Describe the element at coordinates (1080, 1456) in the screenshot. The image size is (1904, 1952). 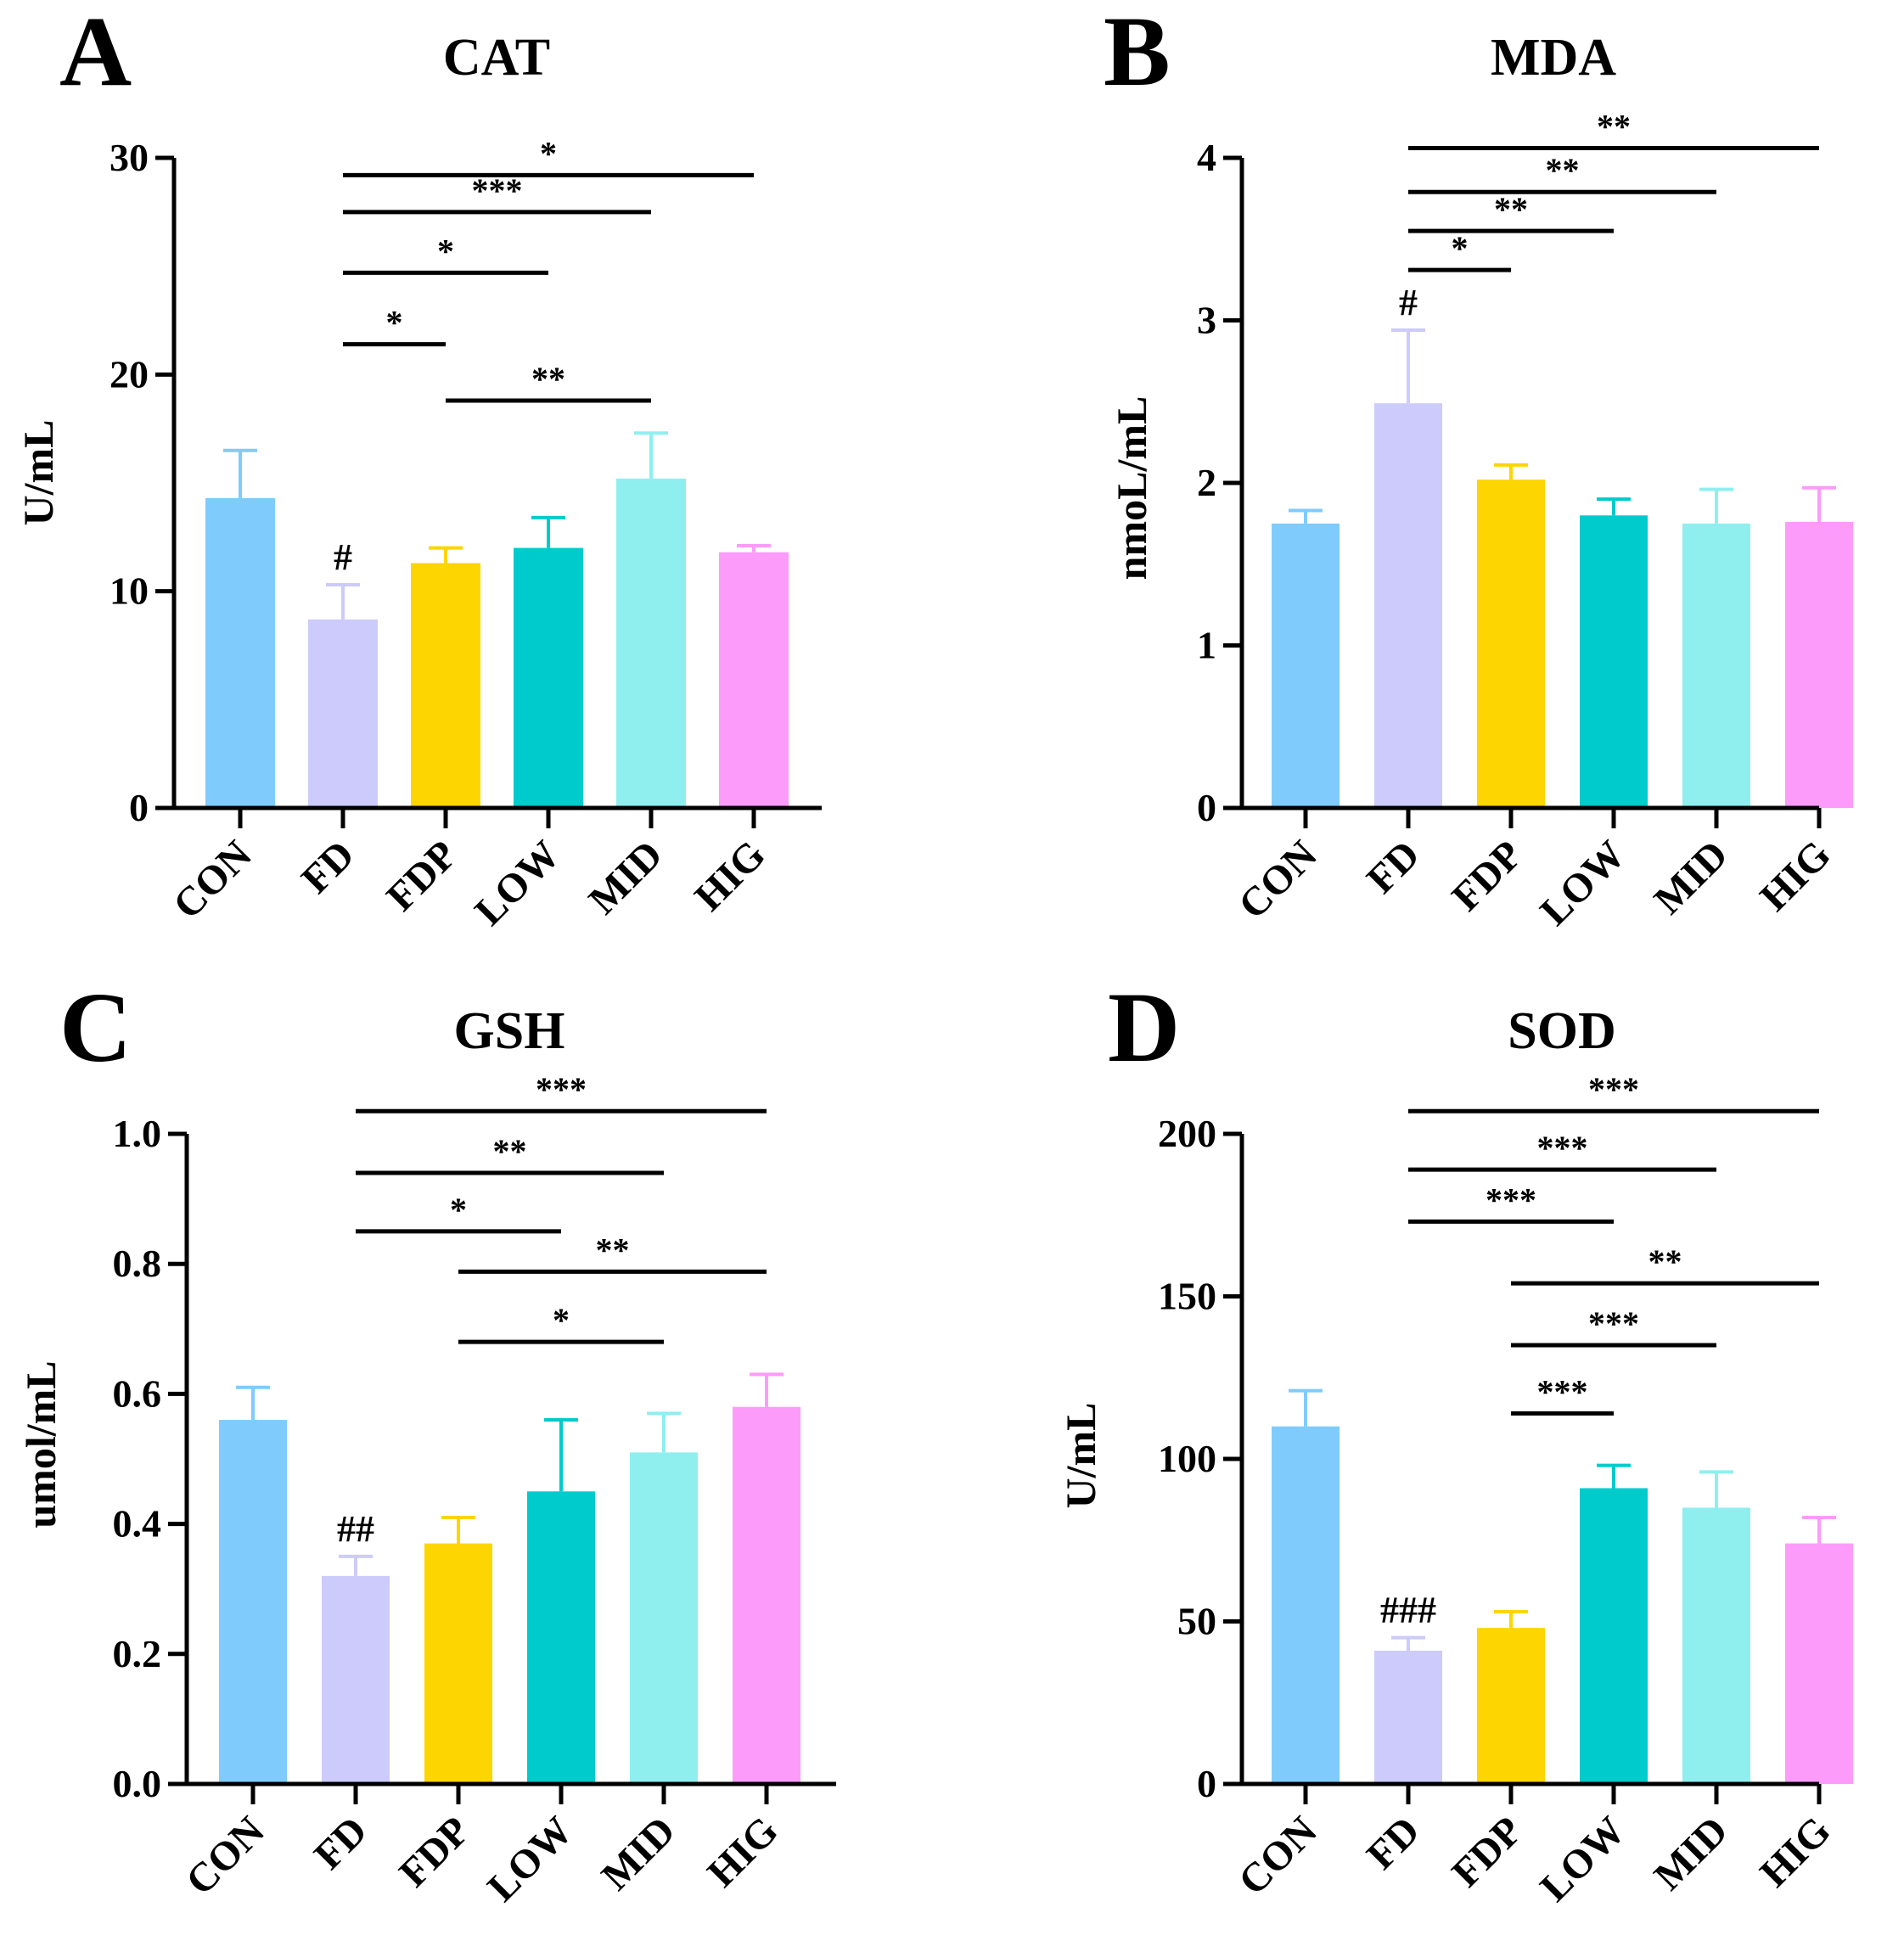
I see `y-axis-label-sod: U/mL` at that location.